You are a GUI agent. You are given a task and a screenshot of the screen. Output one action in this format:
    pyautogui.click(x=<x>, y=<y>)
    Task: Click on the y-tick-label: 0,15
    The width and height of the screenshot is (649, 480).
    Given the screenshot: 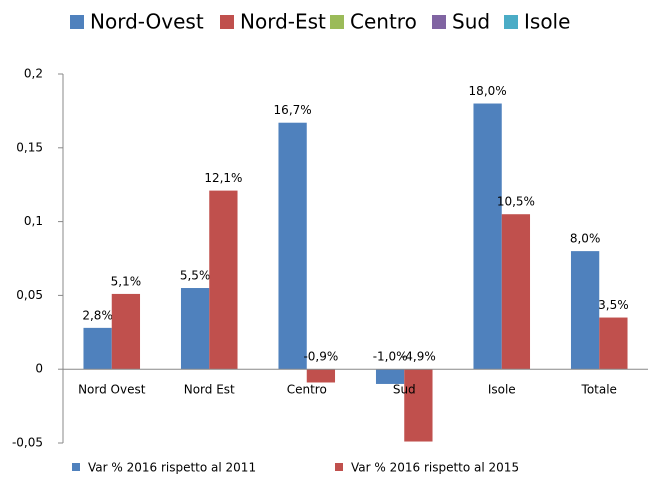 What is the action you would take?
    pyautogui.click(x=29, y=147)
    